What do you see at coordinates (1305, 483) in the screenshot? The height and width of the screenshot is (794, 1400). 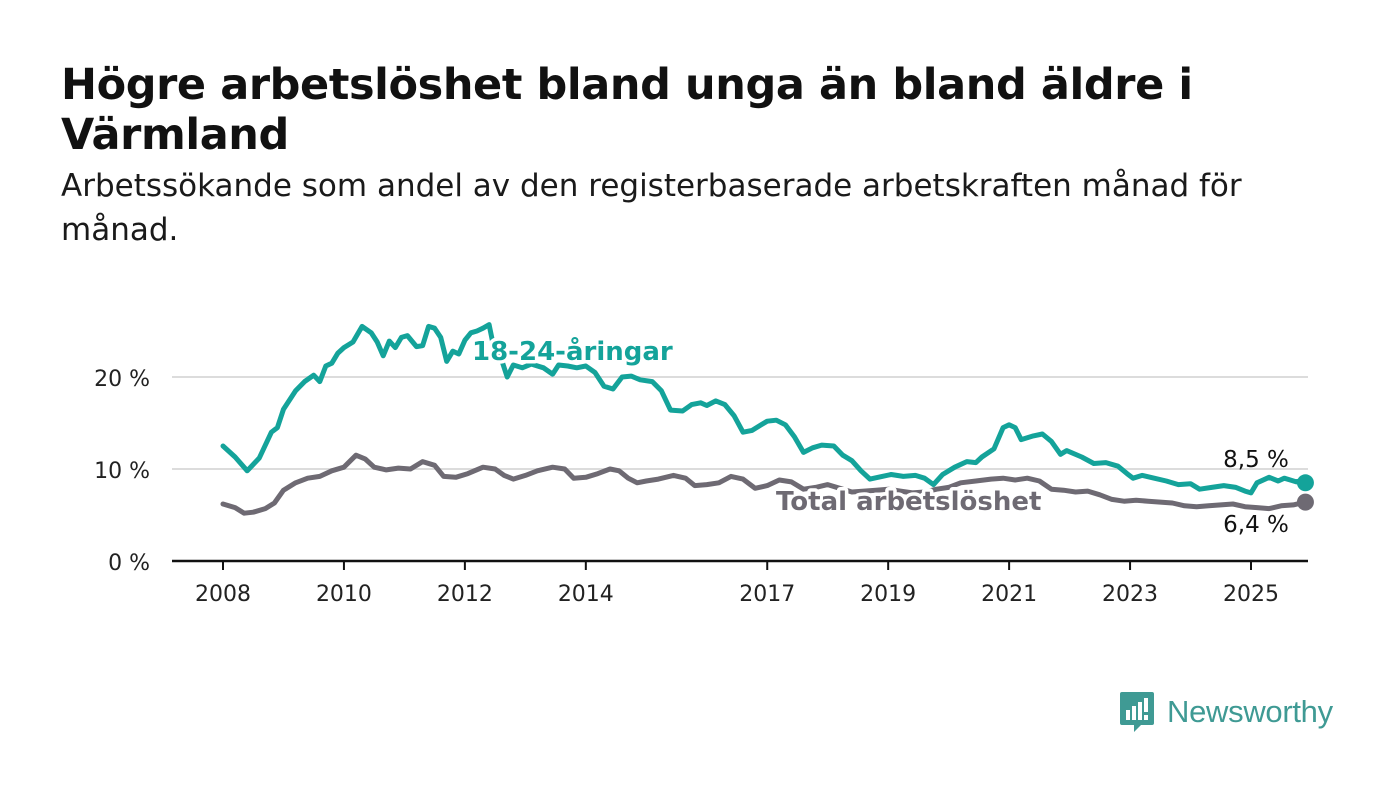 I see `series-endpoint-youth` at bounding box center [1305, 483].